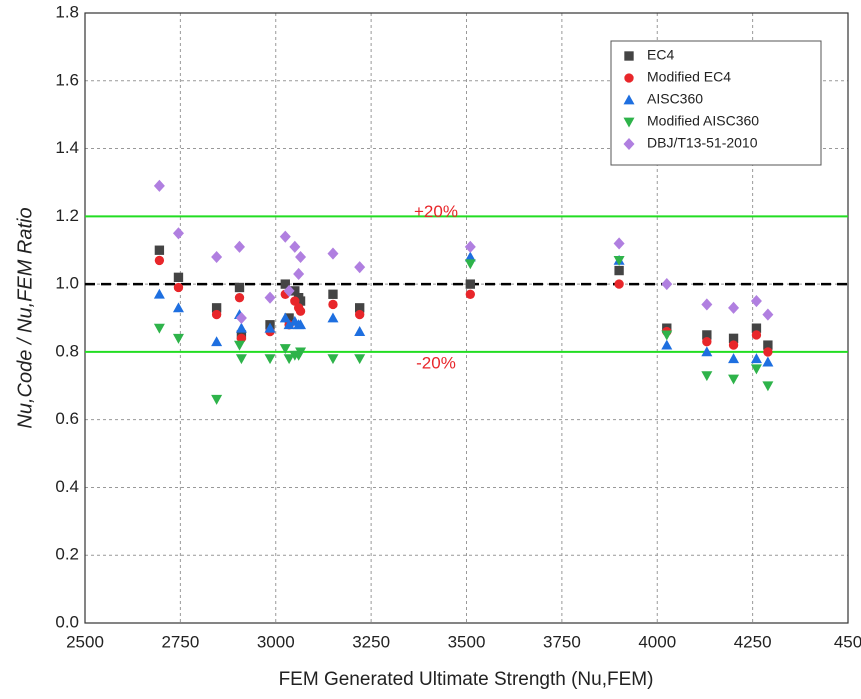  I want to click on y-tick-label: 0.4, so click(67, 486).